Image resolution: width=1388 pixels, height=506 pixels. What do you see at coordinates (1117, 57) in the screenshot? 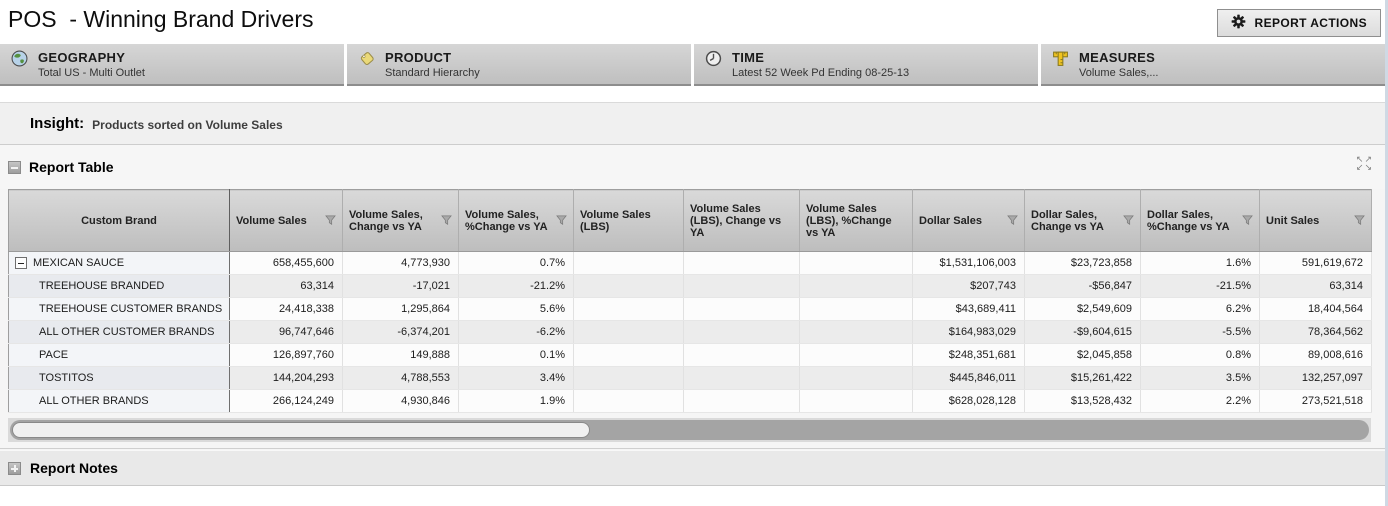
I see `filter-label-measures: MEASURES` at bounding box center [1117, 57].